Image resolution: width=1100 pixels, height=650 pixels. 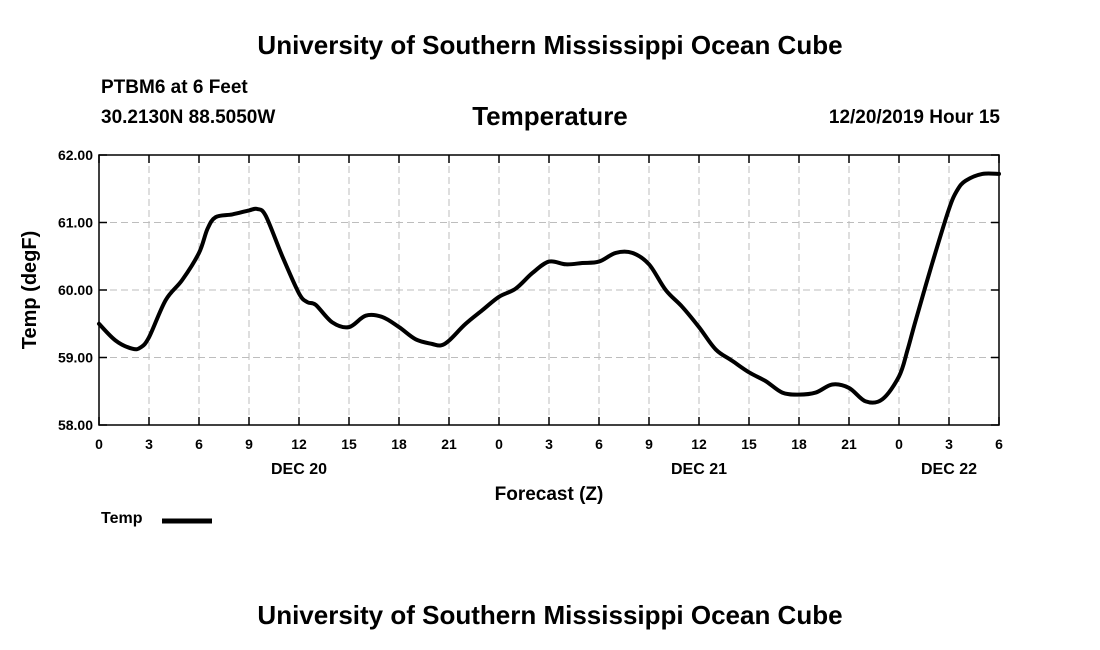 I want to click on y-tick-label: 58.00, so click(x=75, y=425).